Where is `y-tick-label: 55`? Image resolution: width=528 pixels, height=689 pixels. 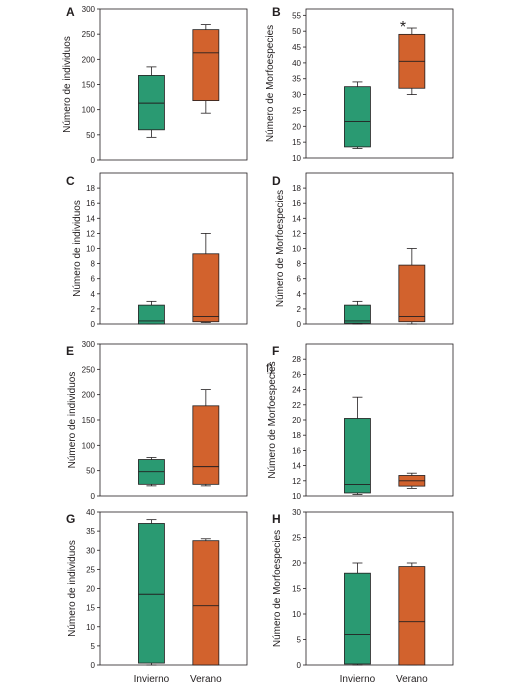 y-tick-label: 55 is located at coordinates (296, 15).